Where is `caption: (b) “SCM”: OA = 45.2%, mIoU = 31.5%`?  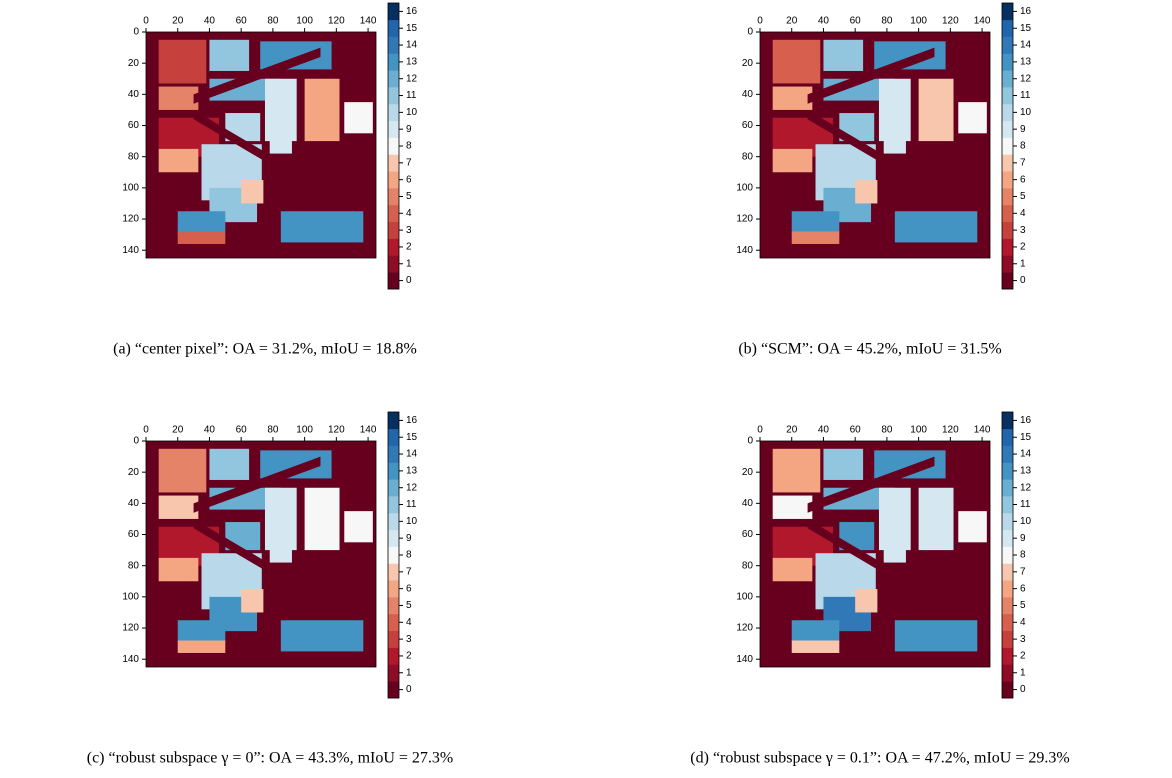
caption: (b) “SCM”: OA = 45.2%, mIoU = 31.5% is located at coordinates (869, 349).